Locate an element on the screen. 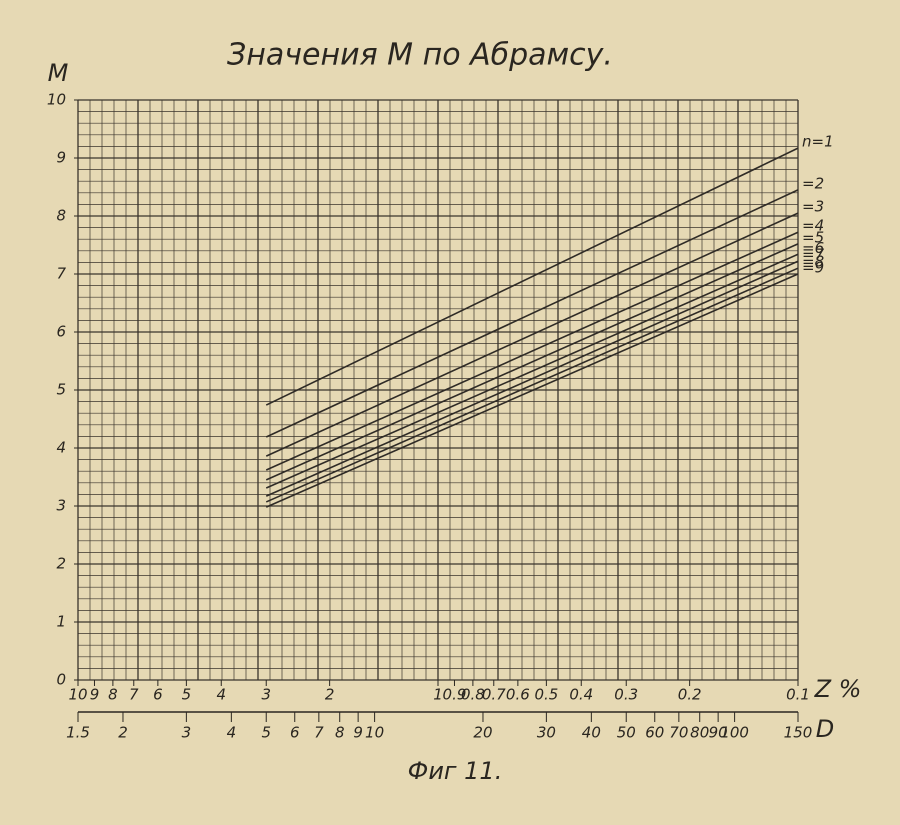 The width and height of the screenshot is (900, 825). x-tick-label: 1 is located at coordinates (438, 695).